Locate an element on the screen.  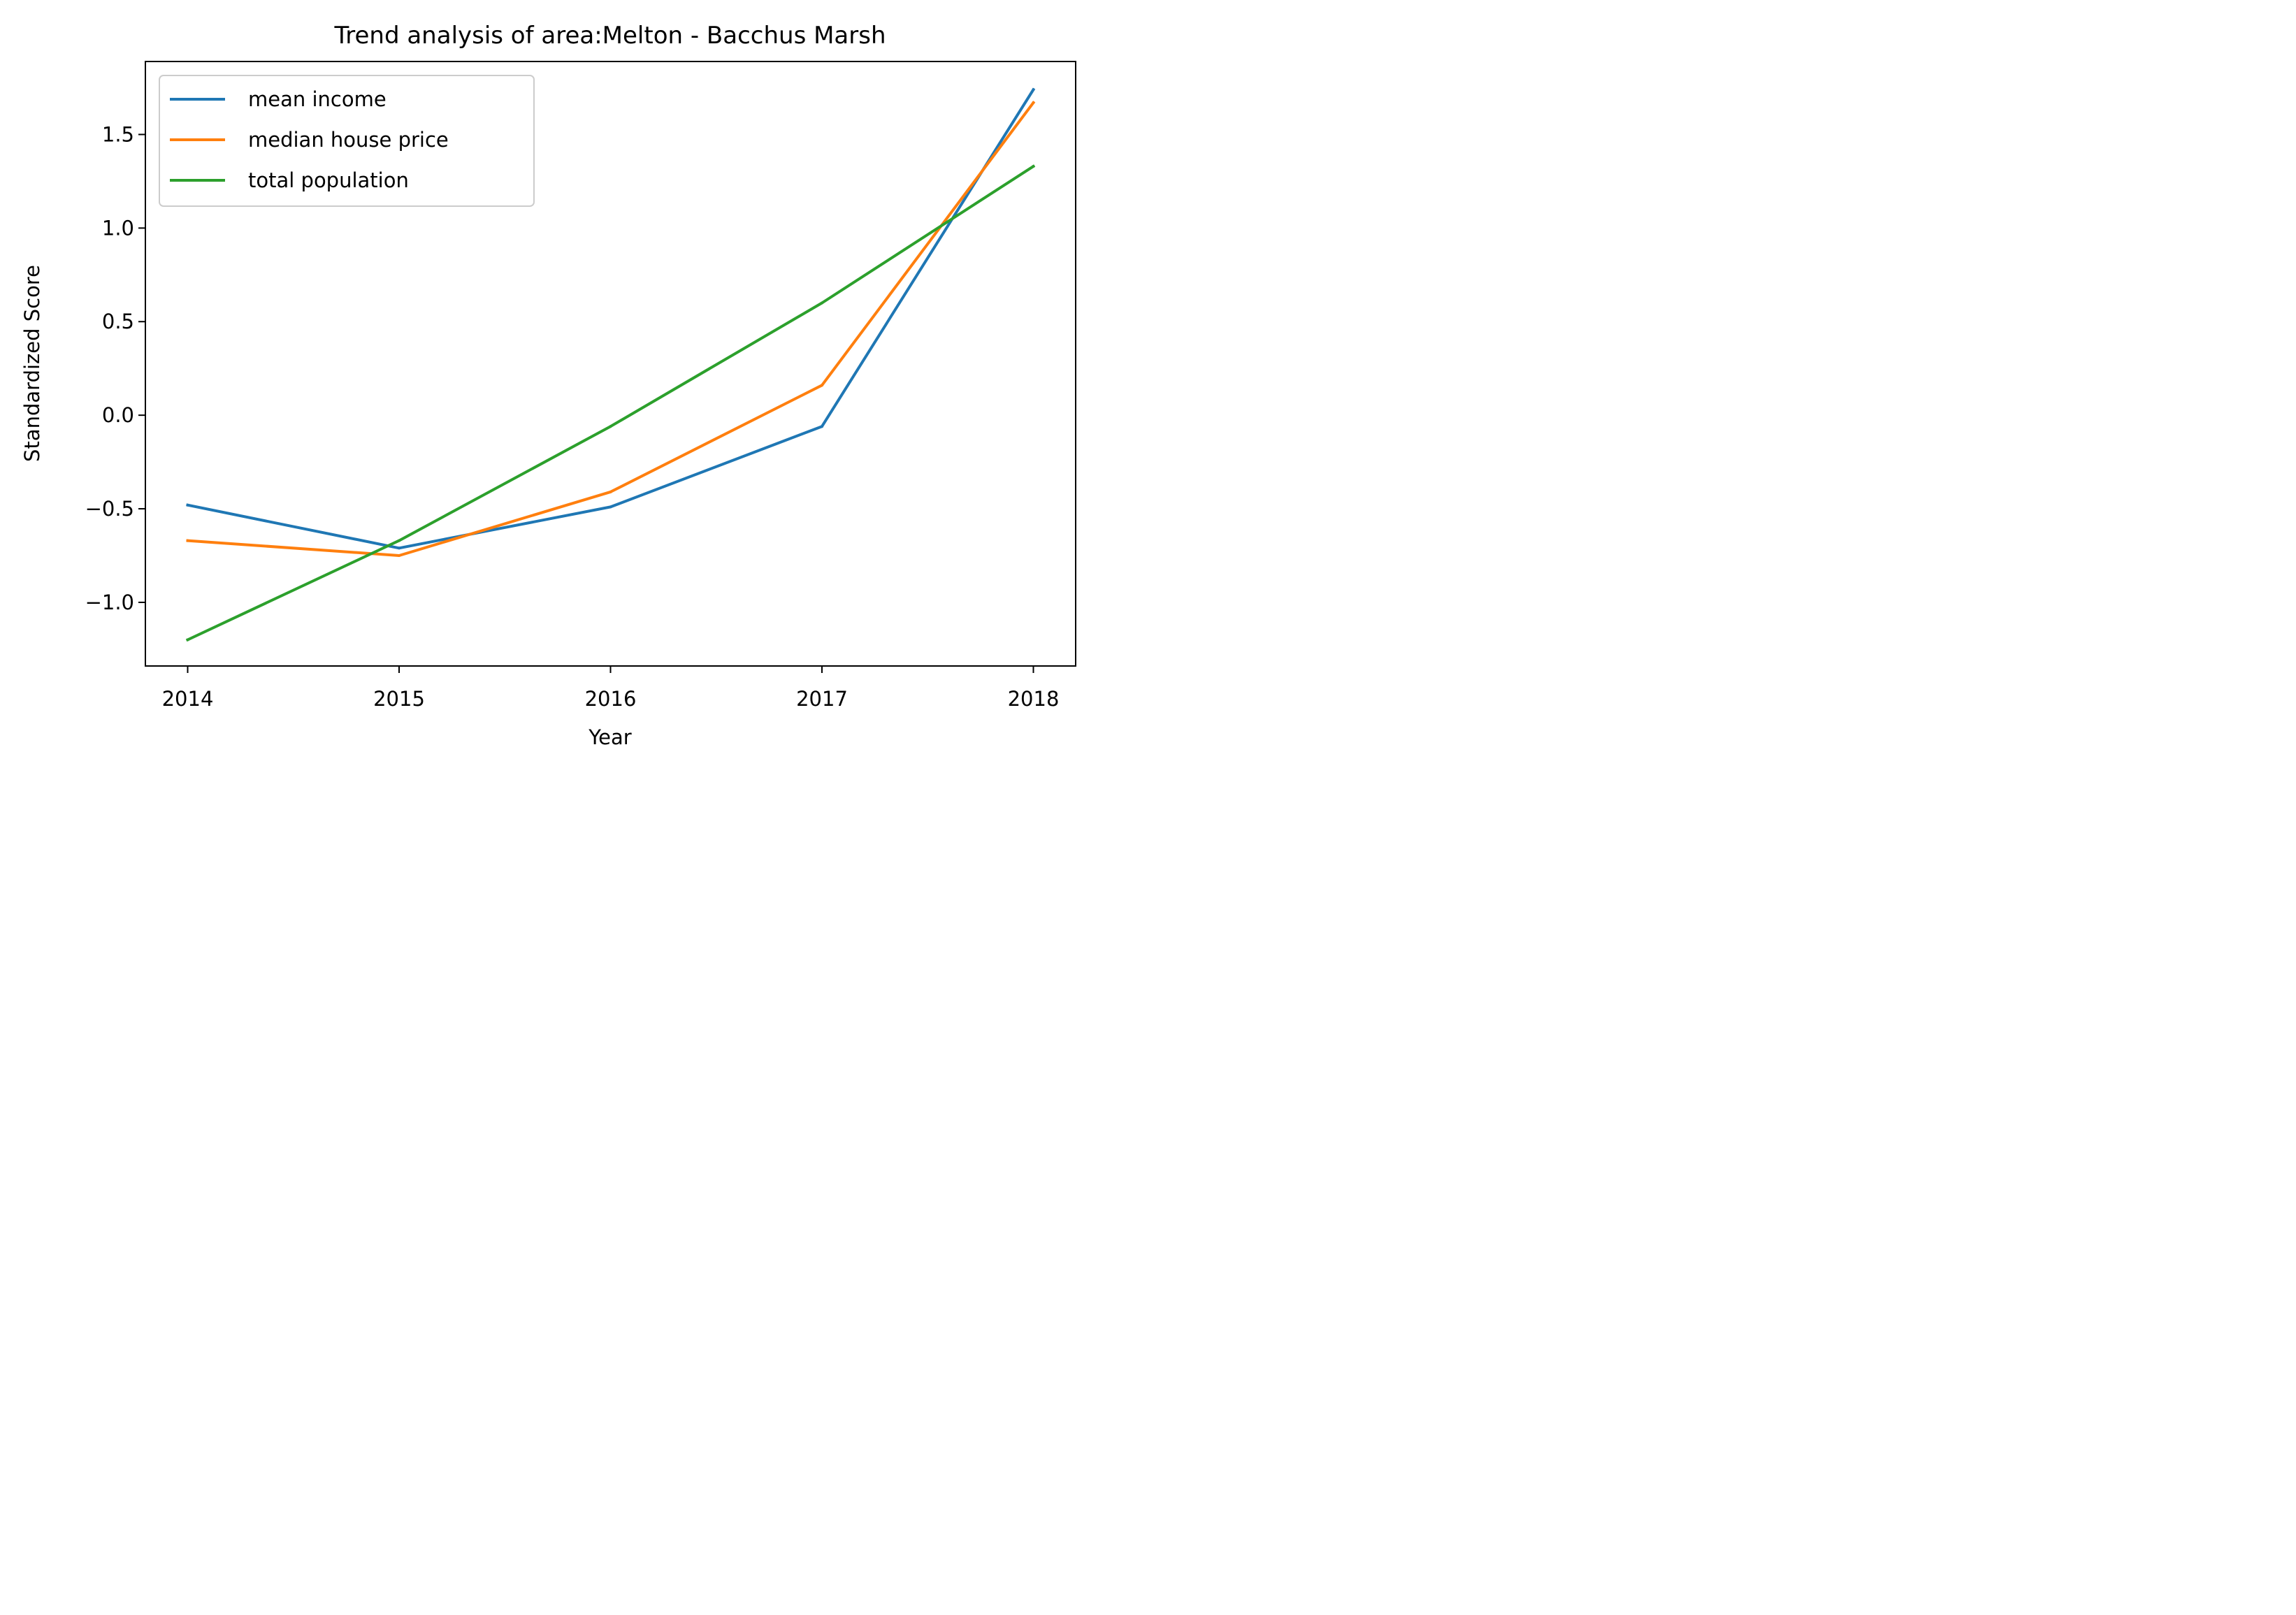
y-axis-label: Standardized Score is located at coordinates (32, 363).